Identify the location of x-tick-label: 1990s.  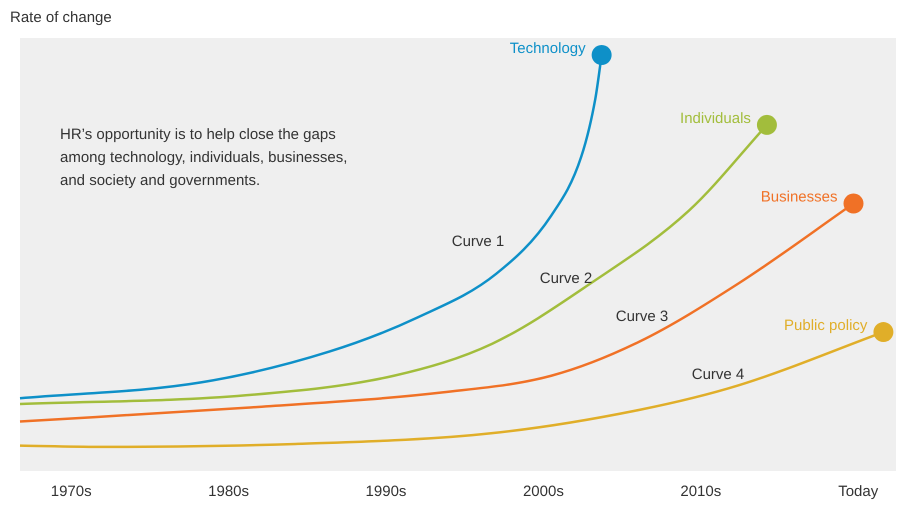
(386, 491).